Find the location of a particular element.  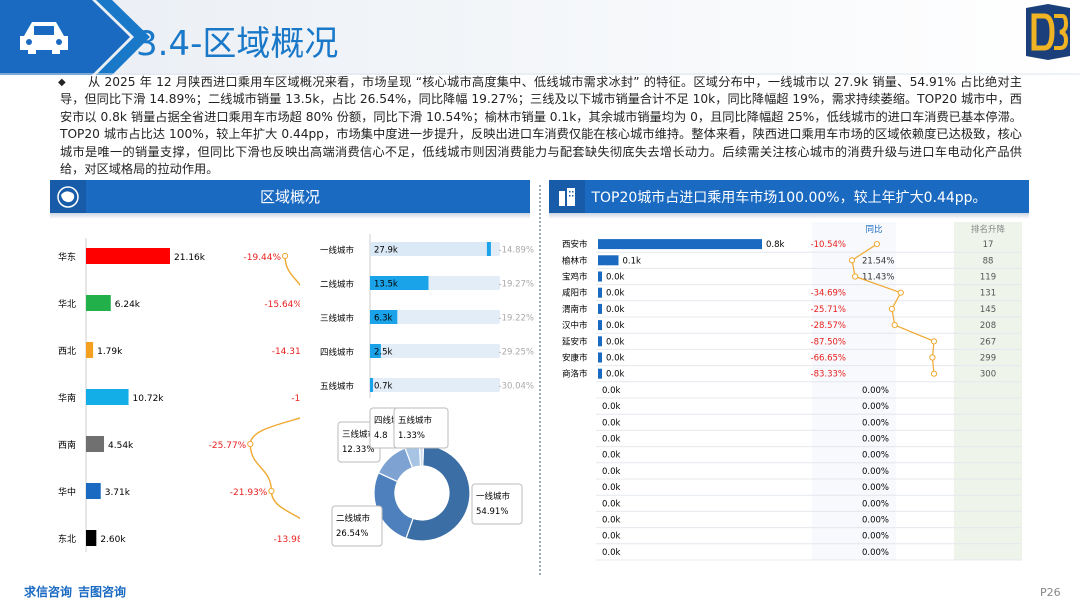

city-yoy-label: -10.54% is located at coordinates (828, 245).